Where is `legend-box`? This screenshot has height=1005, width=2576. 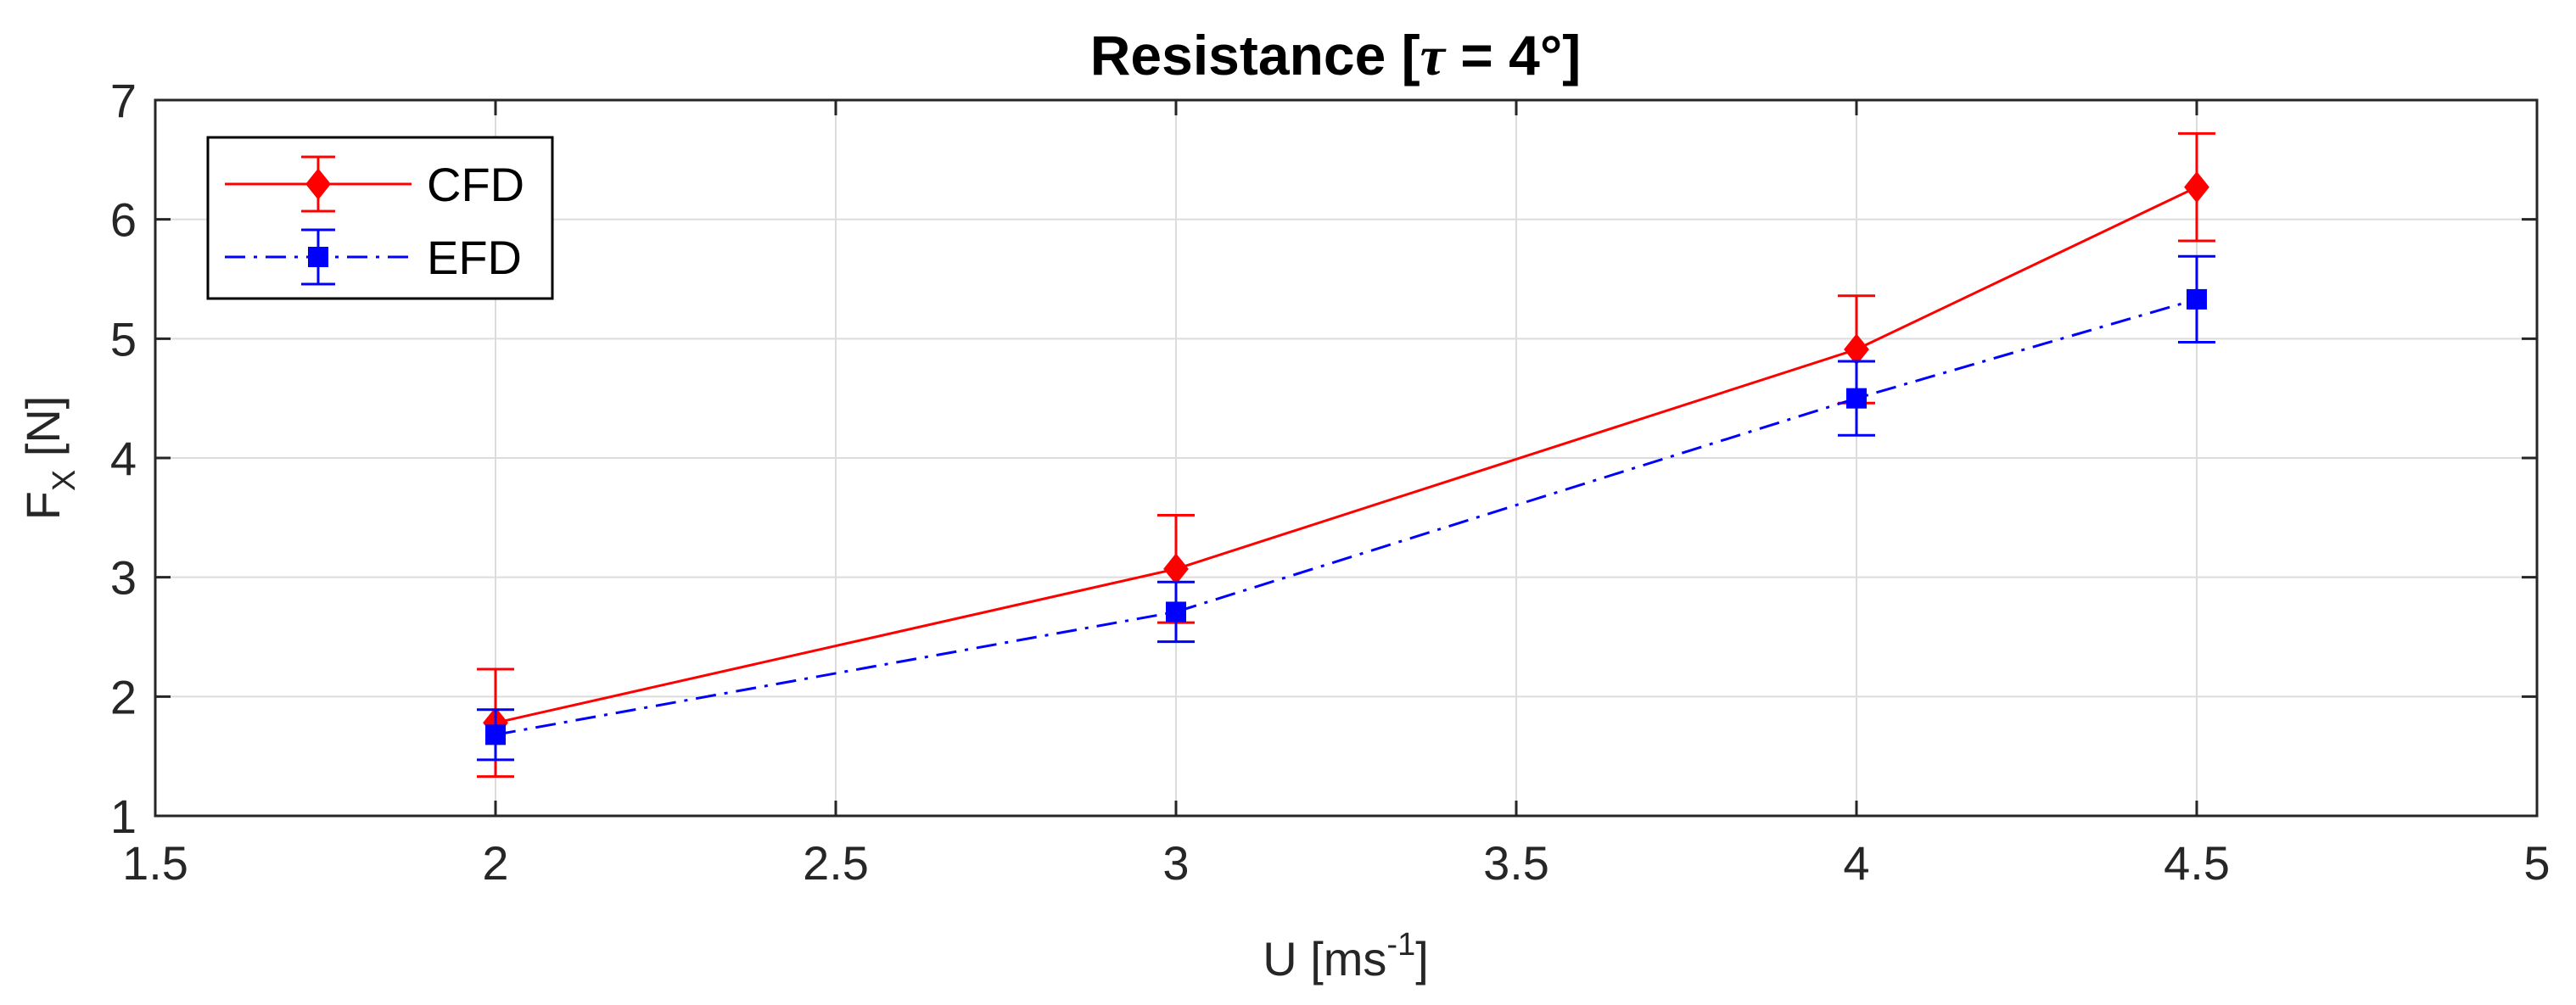
legend-box is located at coordinates (380, 218).